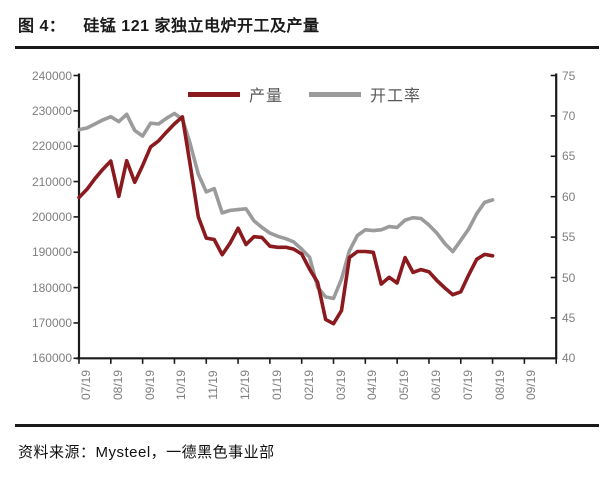 The image size is (613, 477). Describe the element at coordinates (307, 425) in the screenshot. I see `bottom-divider-rule` at that location.